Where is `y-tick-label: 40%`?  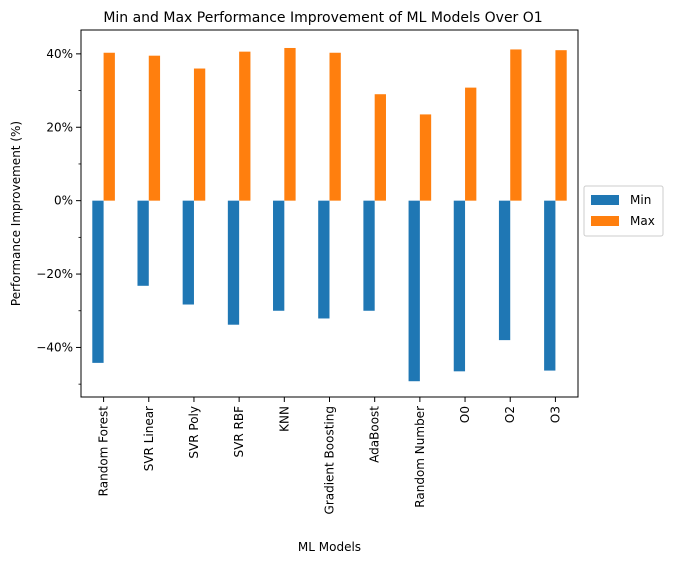 y-tick-label: 40% is located at coordinates (59, 54).